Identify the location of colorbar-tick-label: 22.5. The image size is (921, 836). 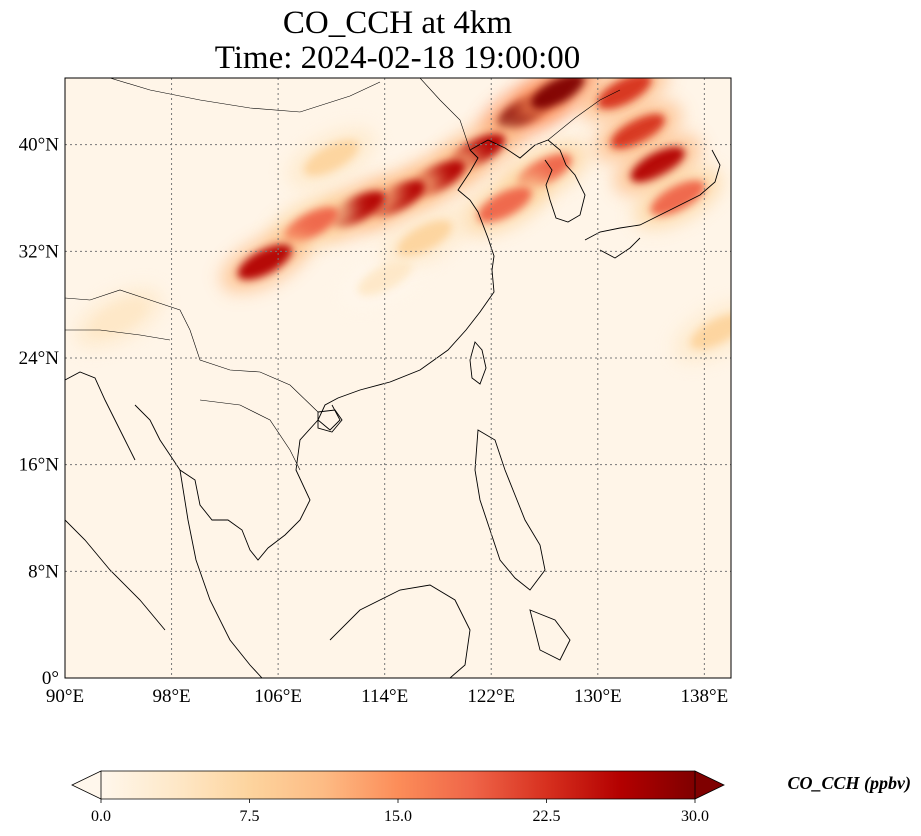
(547, 816).